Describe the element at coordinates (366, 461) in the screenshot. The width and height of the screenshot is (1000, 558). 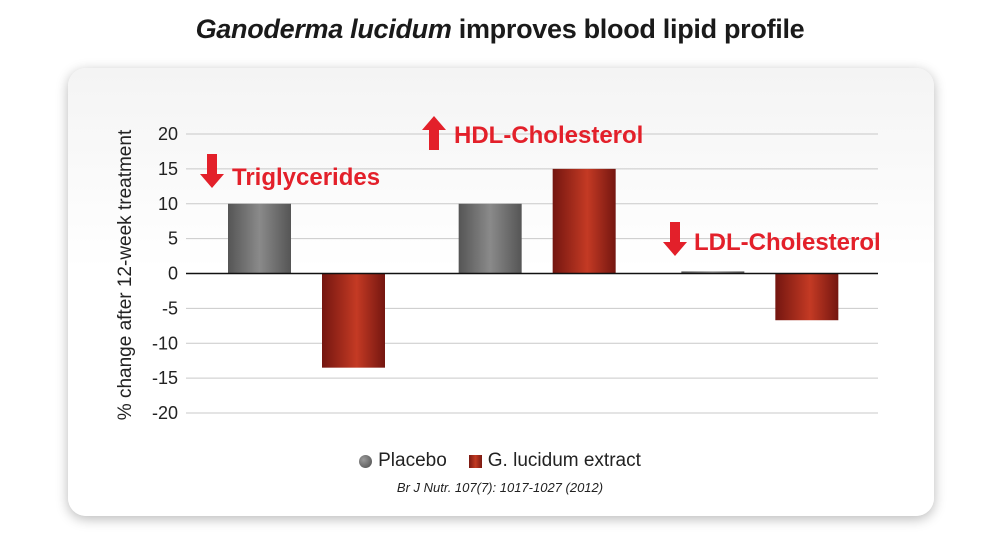
I see `legend-swatch-placebo` at that location.